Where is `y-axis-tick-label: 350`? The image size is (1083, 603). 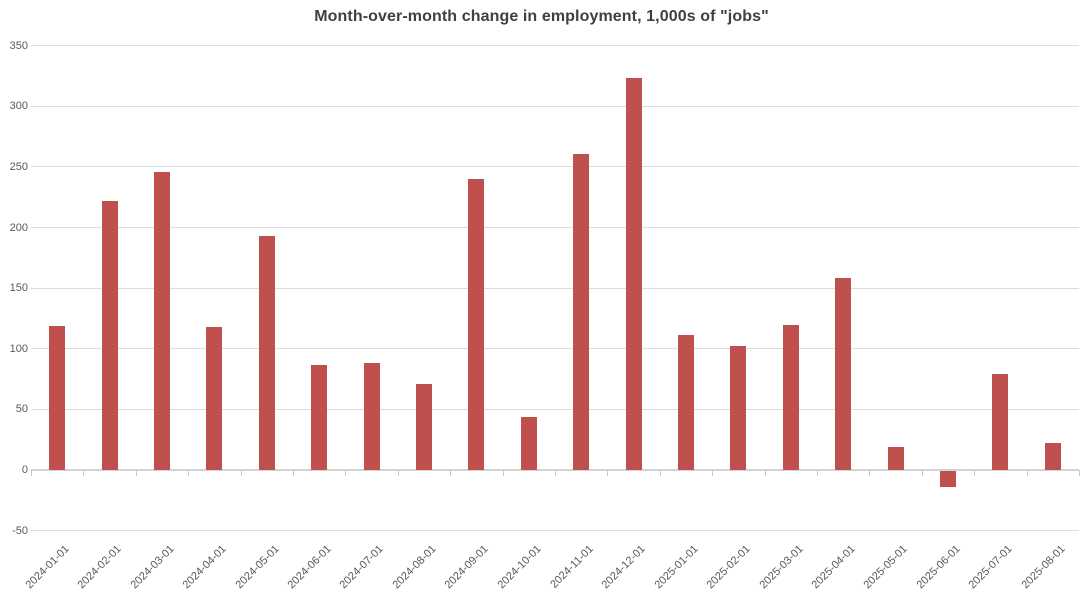 y-axis-tick-label: 350 is located at coordinates (18, 45).